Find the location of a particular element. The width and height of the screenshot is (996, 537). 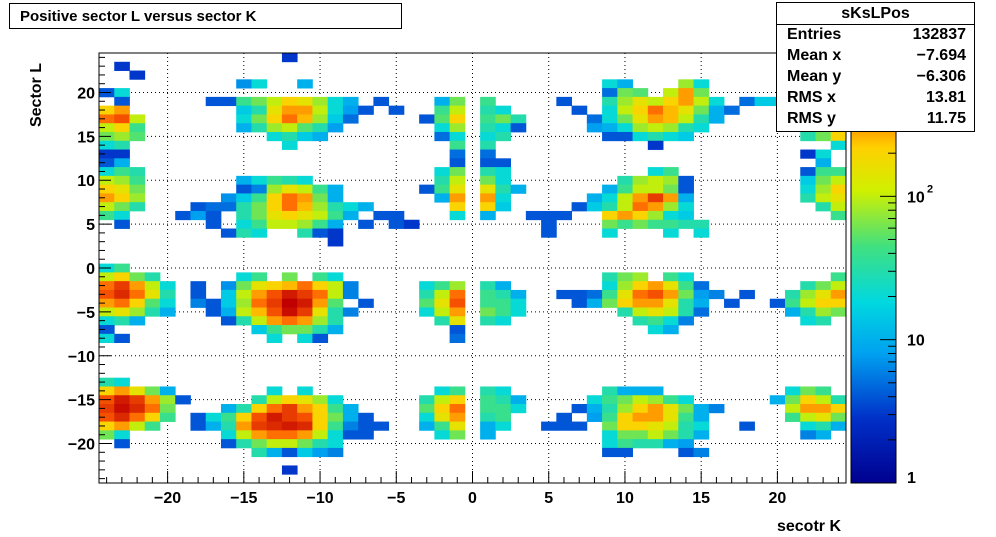

y-tick-label: −20 is located at coordinates (81, 445).